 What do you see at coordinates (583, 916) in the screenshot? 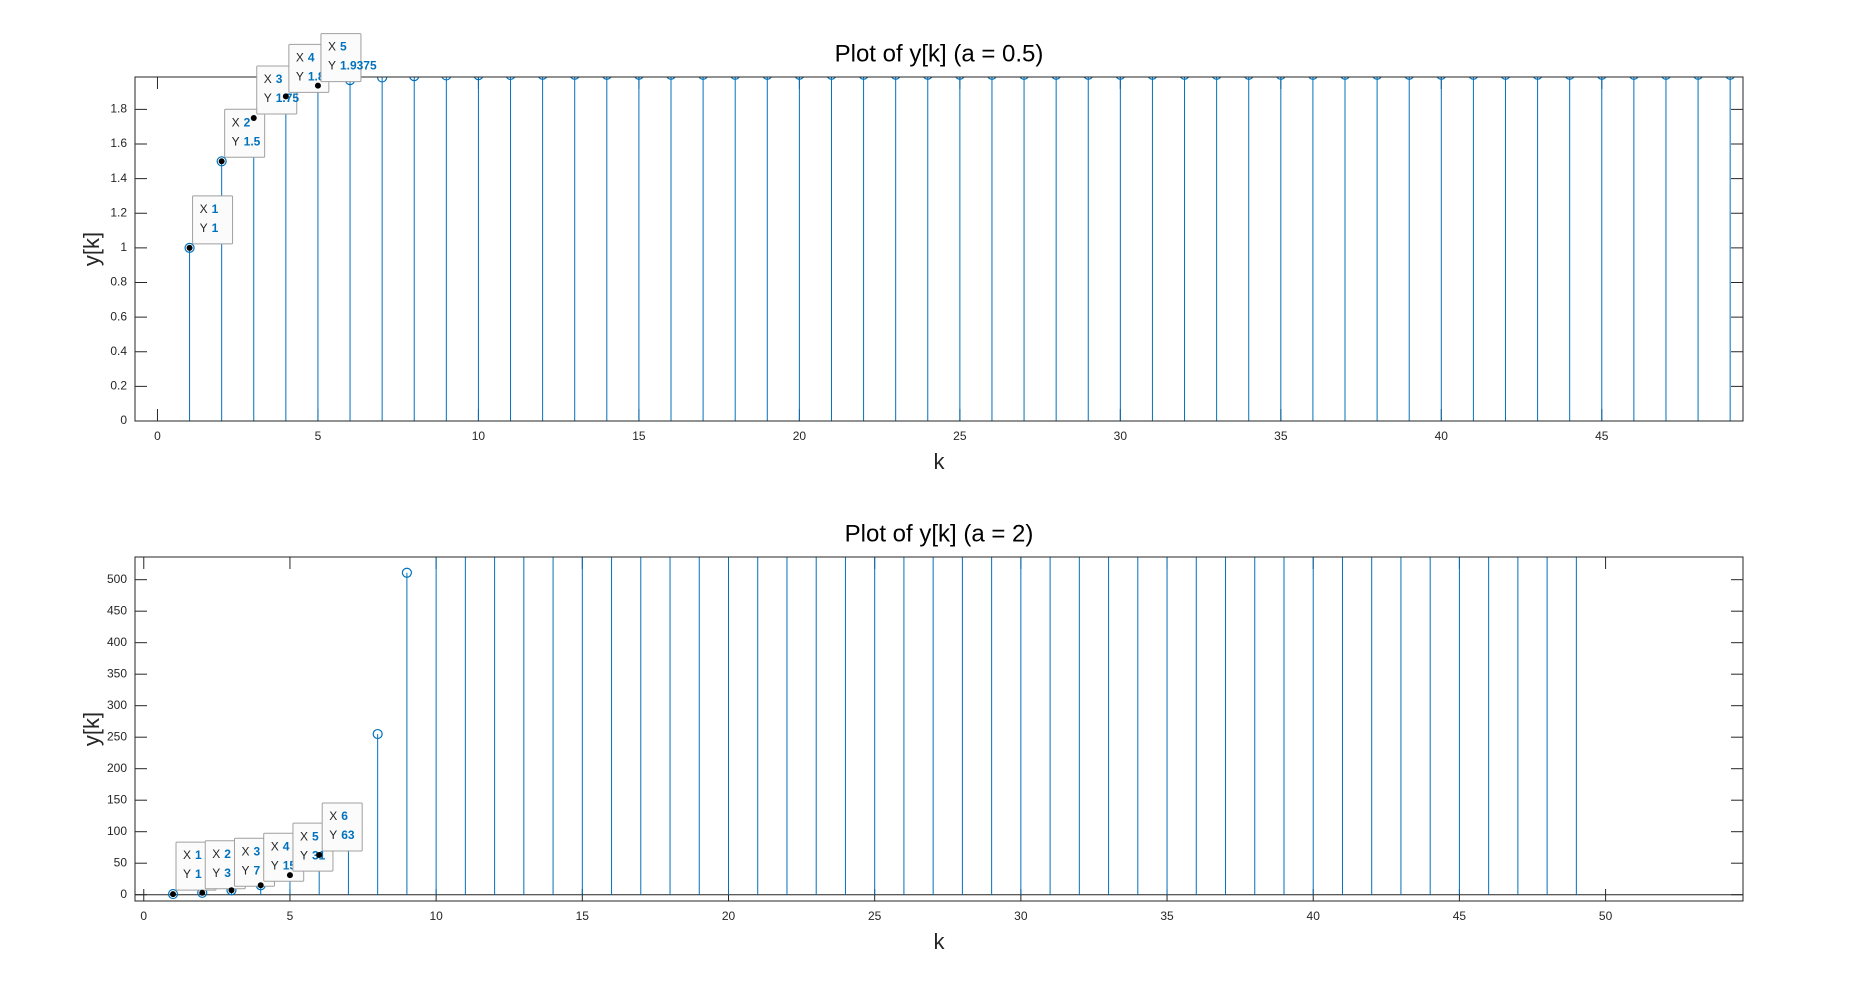
I see `x-tick-label: 15` at bounding box center [583, 916].